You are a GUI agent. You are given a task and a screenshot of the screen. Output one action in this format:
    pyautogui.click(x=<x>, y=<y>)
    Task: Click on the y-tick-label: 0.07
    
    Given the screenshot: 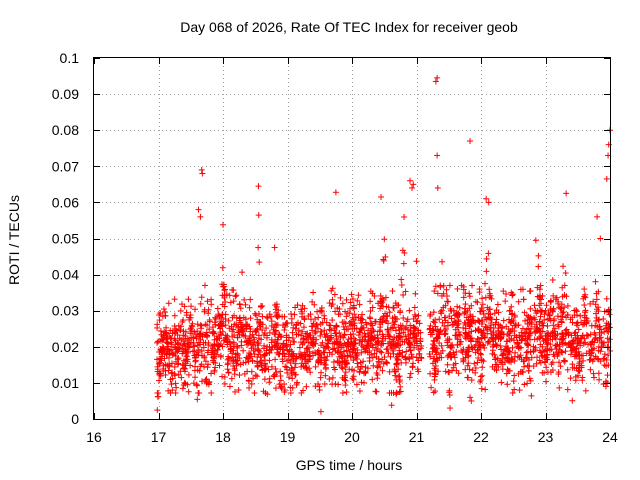 What is the action you would take?
    pyautogui.click(x=65, y=166)
    